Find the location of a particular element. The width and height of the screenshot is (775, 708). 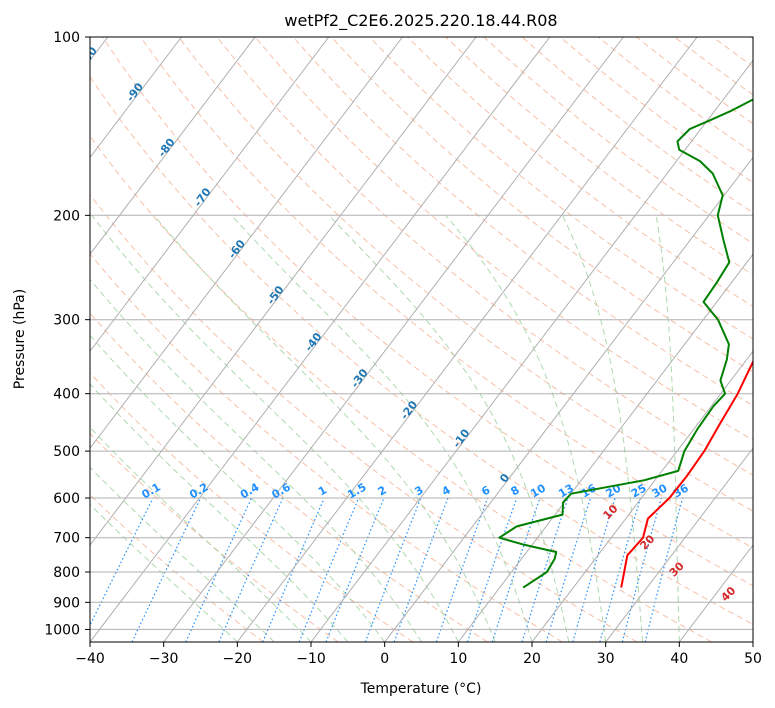

x-axis-label: Temperature (°C) is located at coordinates (421, 689).